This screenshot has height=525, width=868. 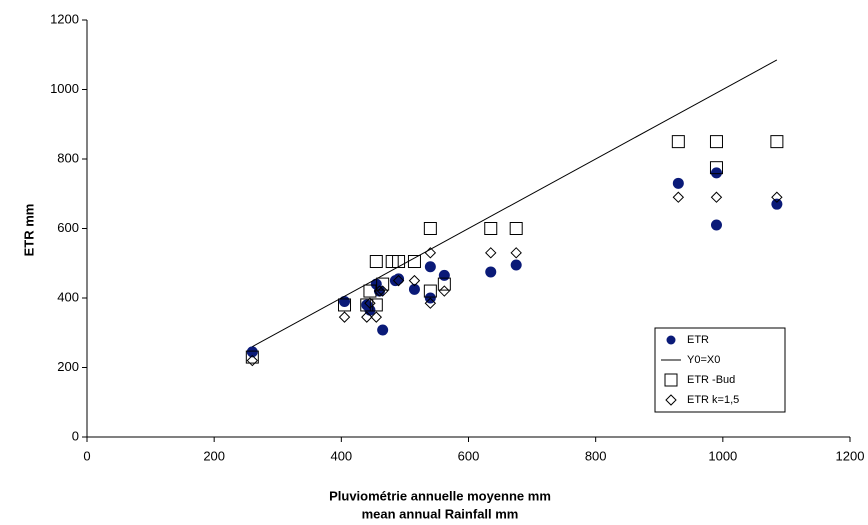 I want to click on legend-label: Y0=X0, so click(x=703, y=360).